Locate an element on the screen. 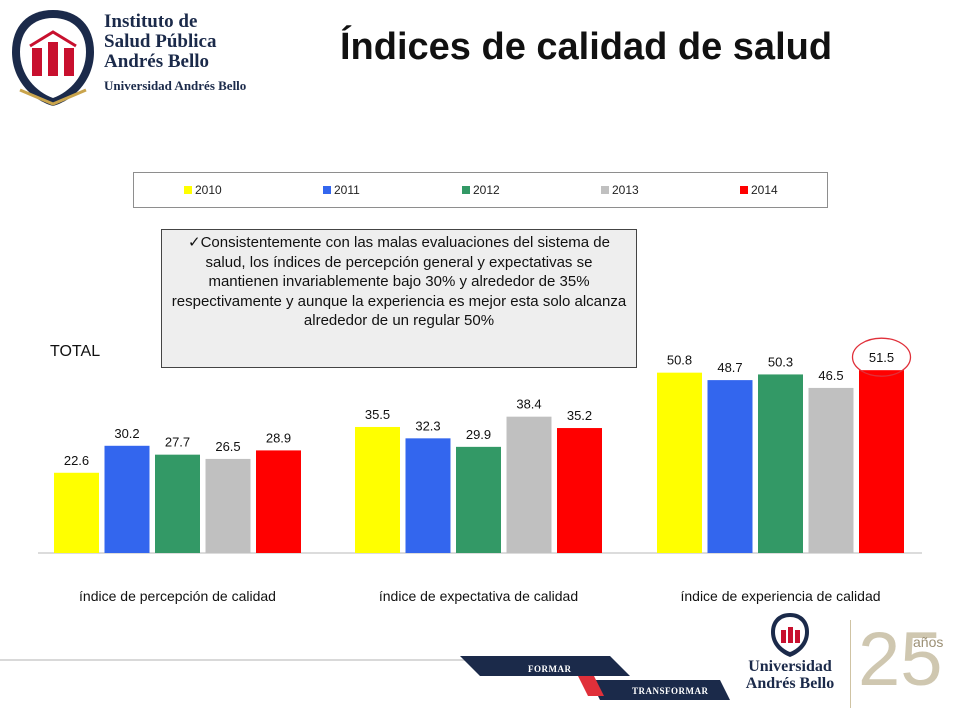 The image size is (960, 720). data-label-2012-2: 29.9 is located at coordinates (478, 434).